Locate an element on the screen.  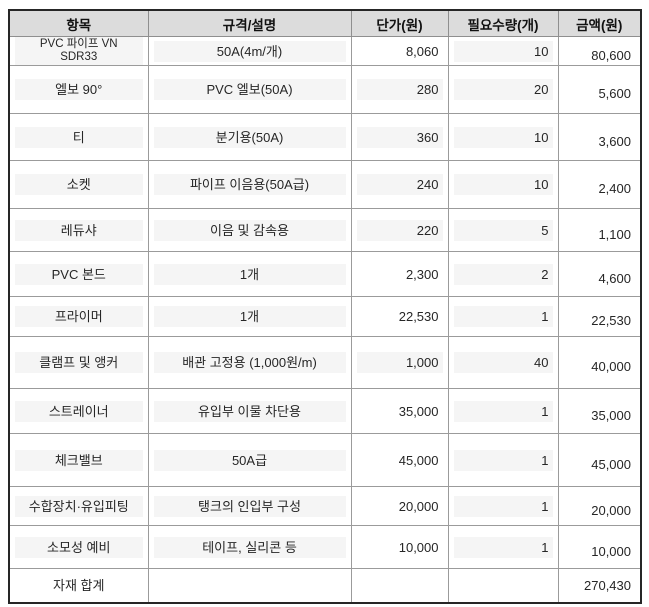
table-row: 소켓 파이프 이음용(50A급) 240 10 2,400 is located at coordinates (325, 184).